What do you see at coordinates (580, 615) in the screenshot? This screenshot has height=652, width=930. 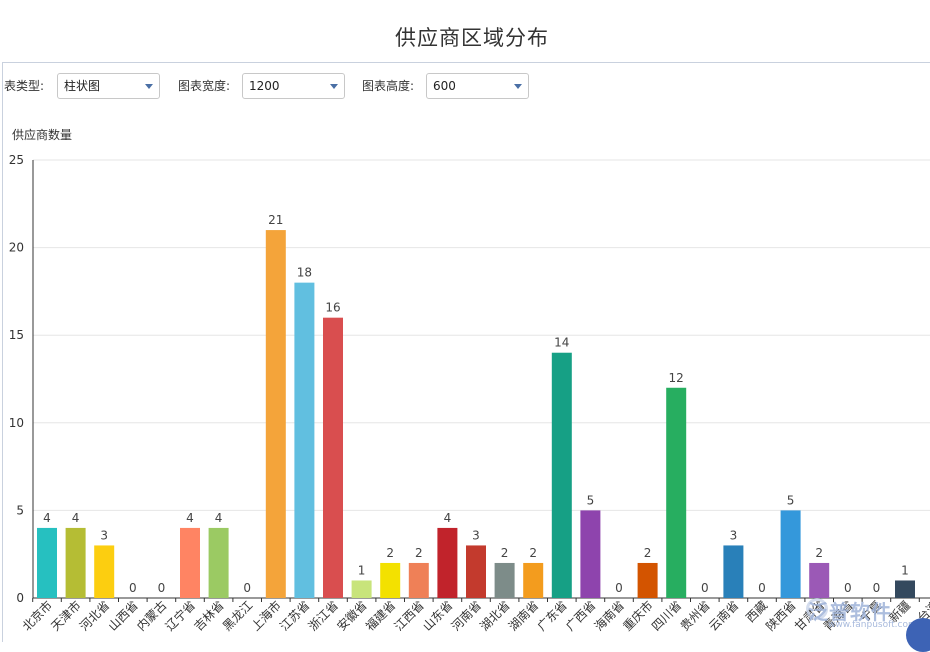 I see `x-tick-label: 广西省` at bounding box center [580, 615].